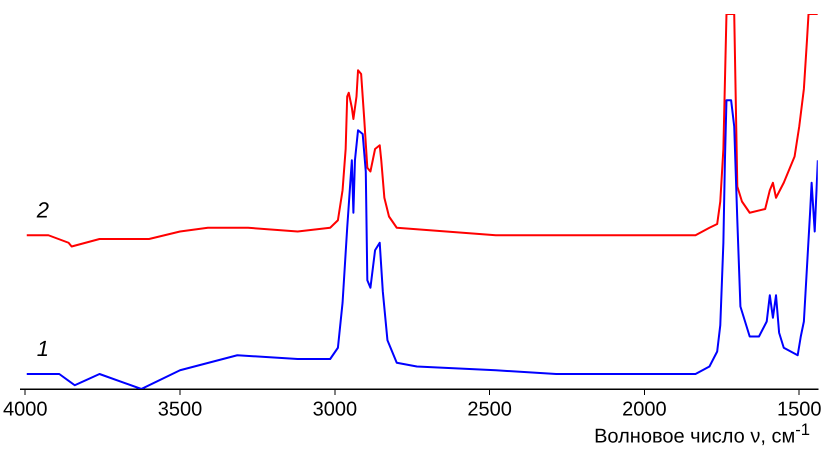 The image size is (824, 465). What do you see at coordinates (335, 409) in the screenshot?
I see `x-tick-label: 3000` at bounding box center [335, 409].